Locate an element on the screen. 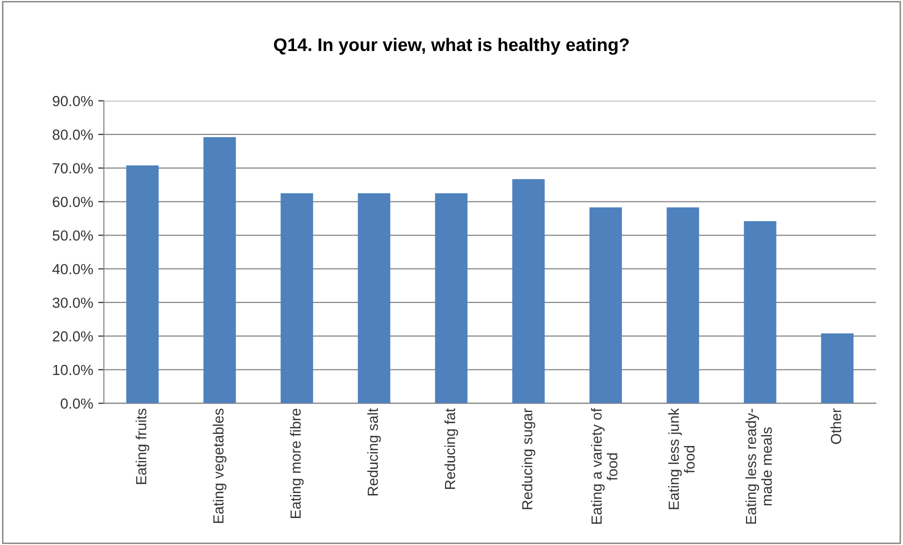 The width and height of the screenshot is (903, 545). y-tick-label: 0.0% is located at coordinates (76, 403).